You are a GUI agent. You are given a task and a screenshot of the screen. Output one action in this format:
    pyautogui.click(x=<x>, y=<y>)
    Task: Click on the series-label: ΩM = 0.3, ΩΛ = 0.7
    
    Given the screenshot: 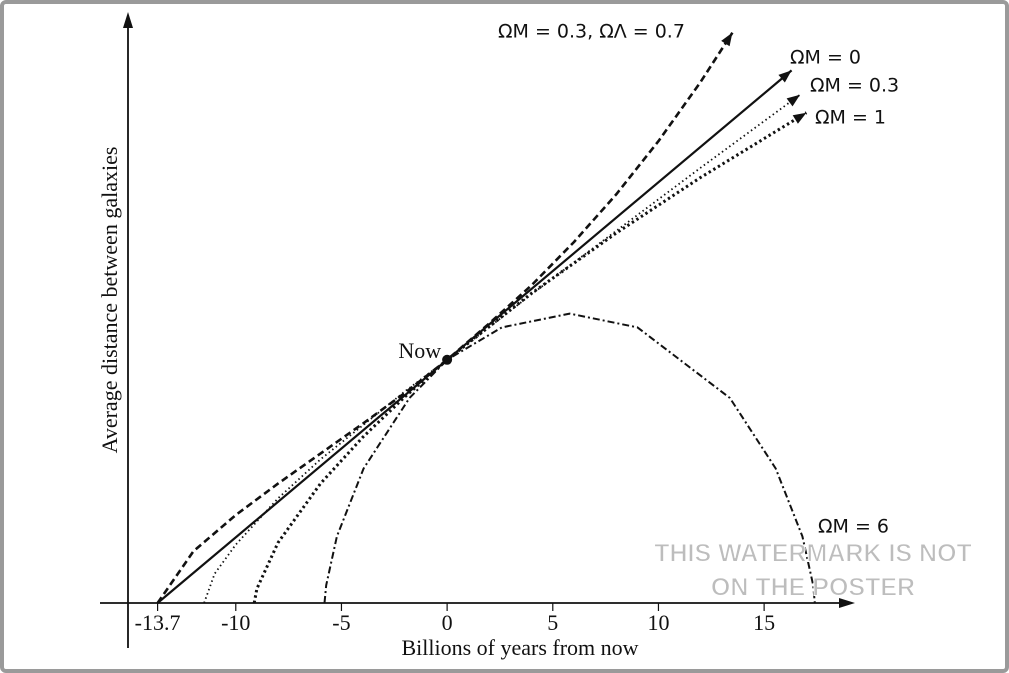 What is the action you would take?
    pyautogui.click(x=591, y=32)
    